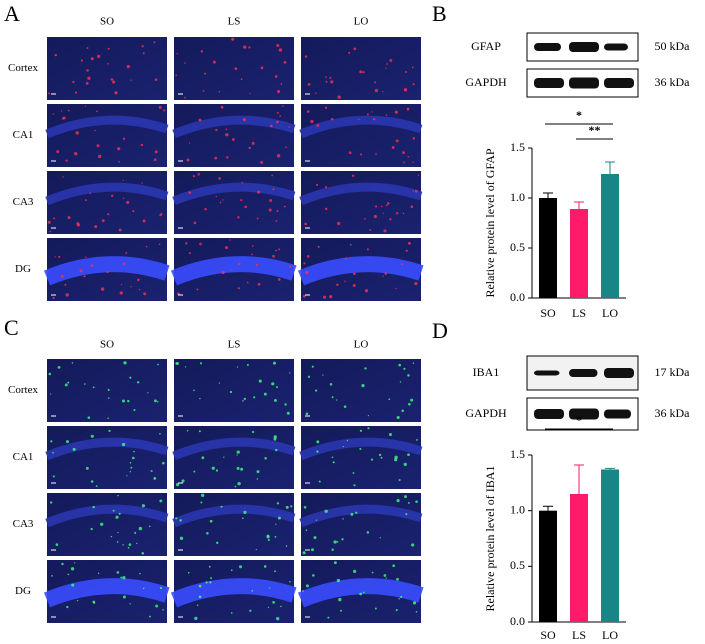 Image resolution: width=705 pixels, height=644 pixels. I want to click on blot-label: GAPDH, so click(486, 82).